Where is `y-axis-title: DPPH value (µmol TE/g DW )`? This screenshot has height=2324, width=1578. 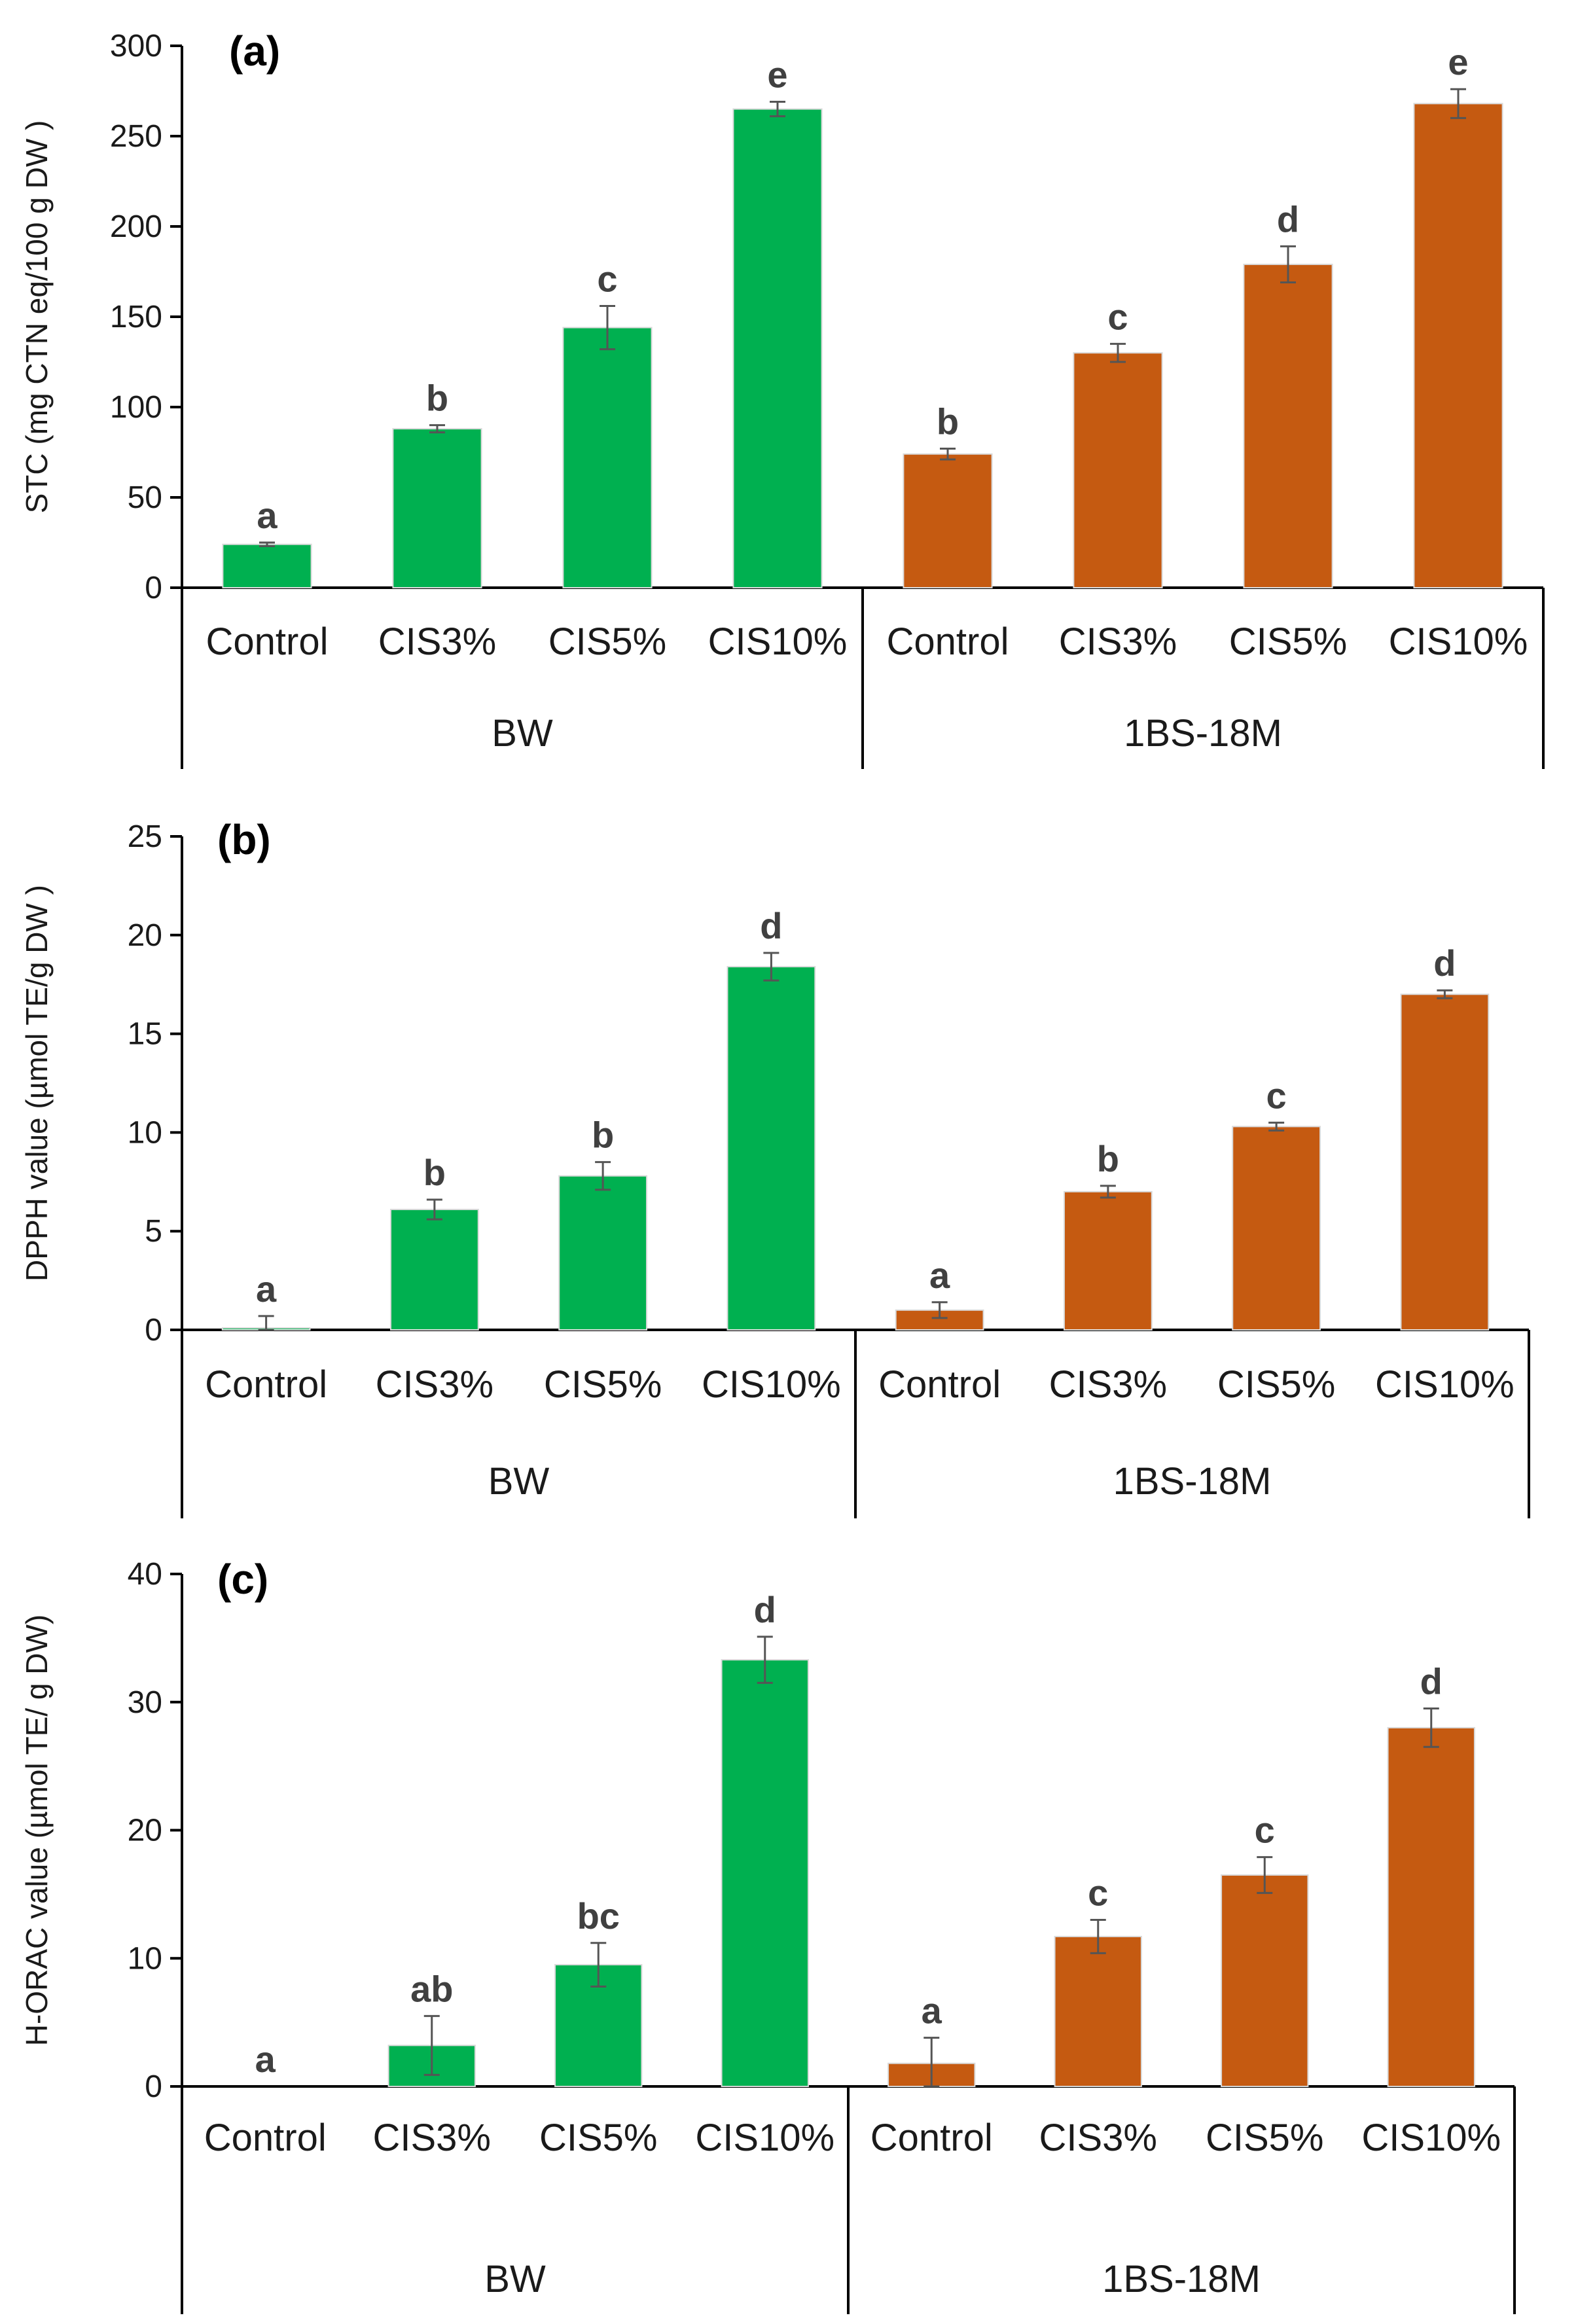 y-axis-title: DPPH value (µmol TE/g DW ) is located at coordinates (37, 1083).